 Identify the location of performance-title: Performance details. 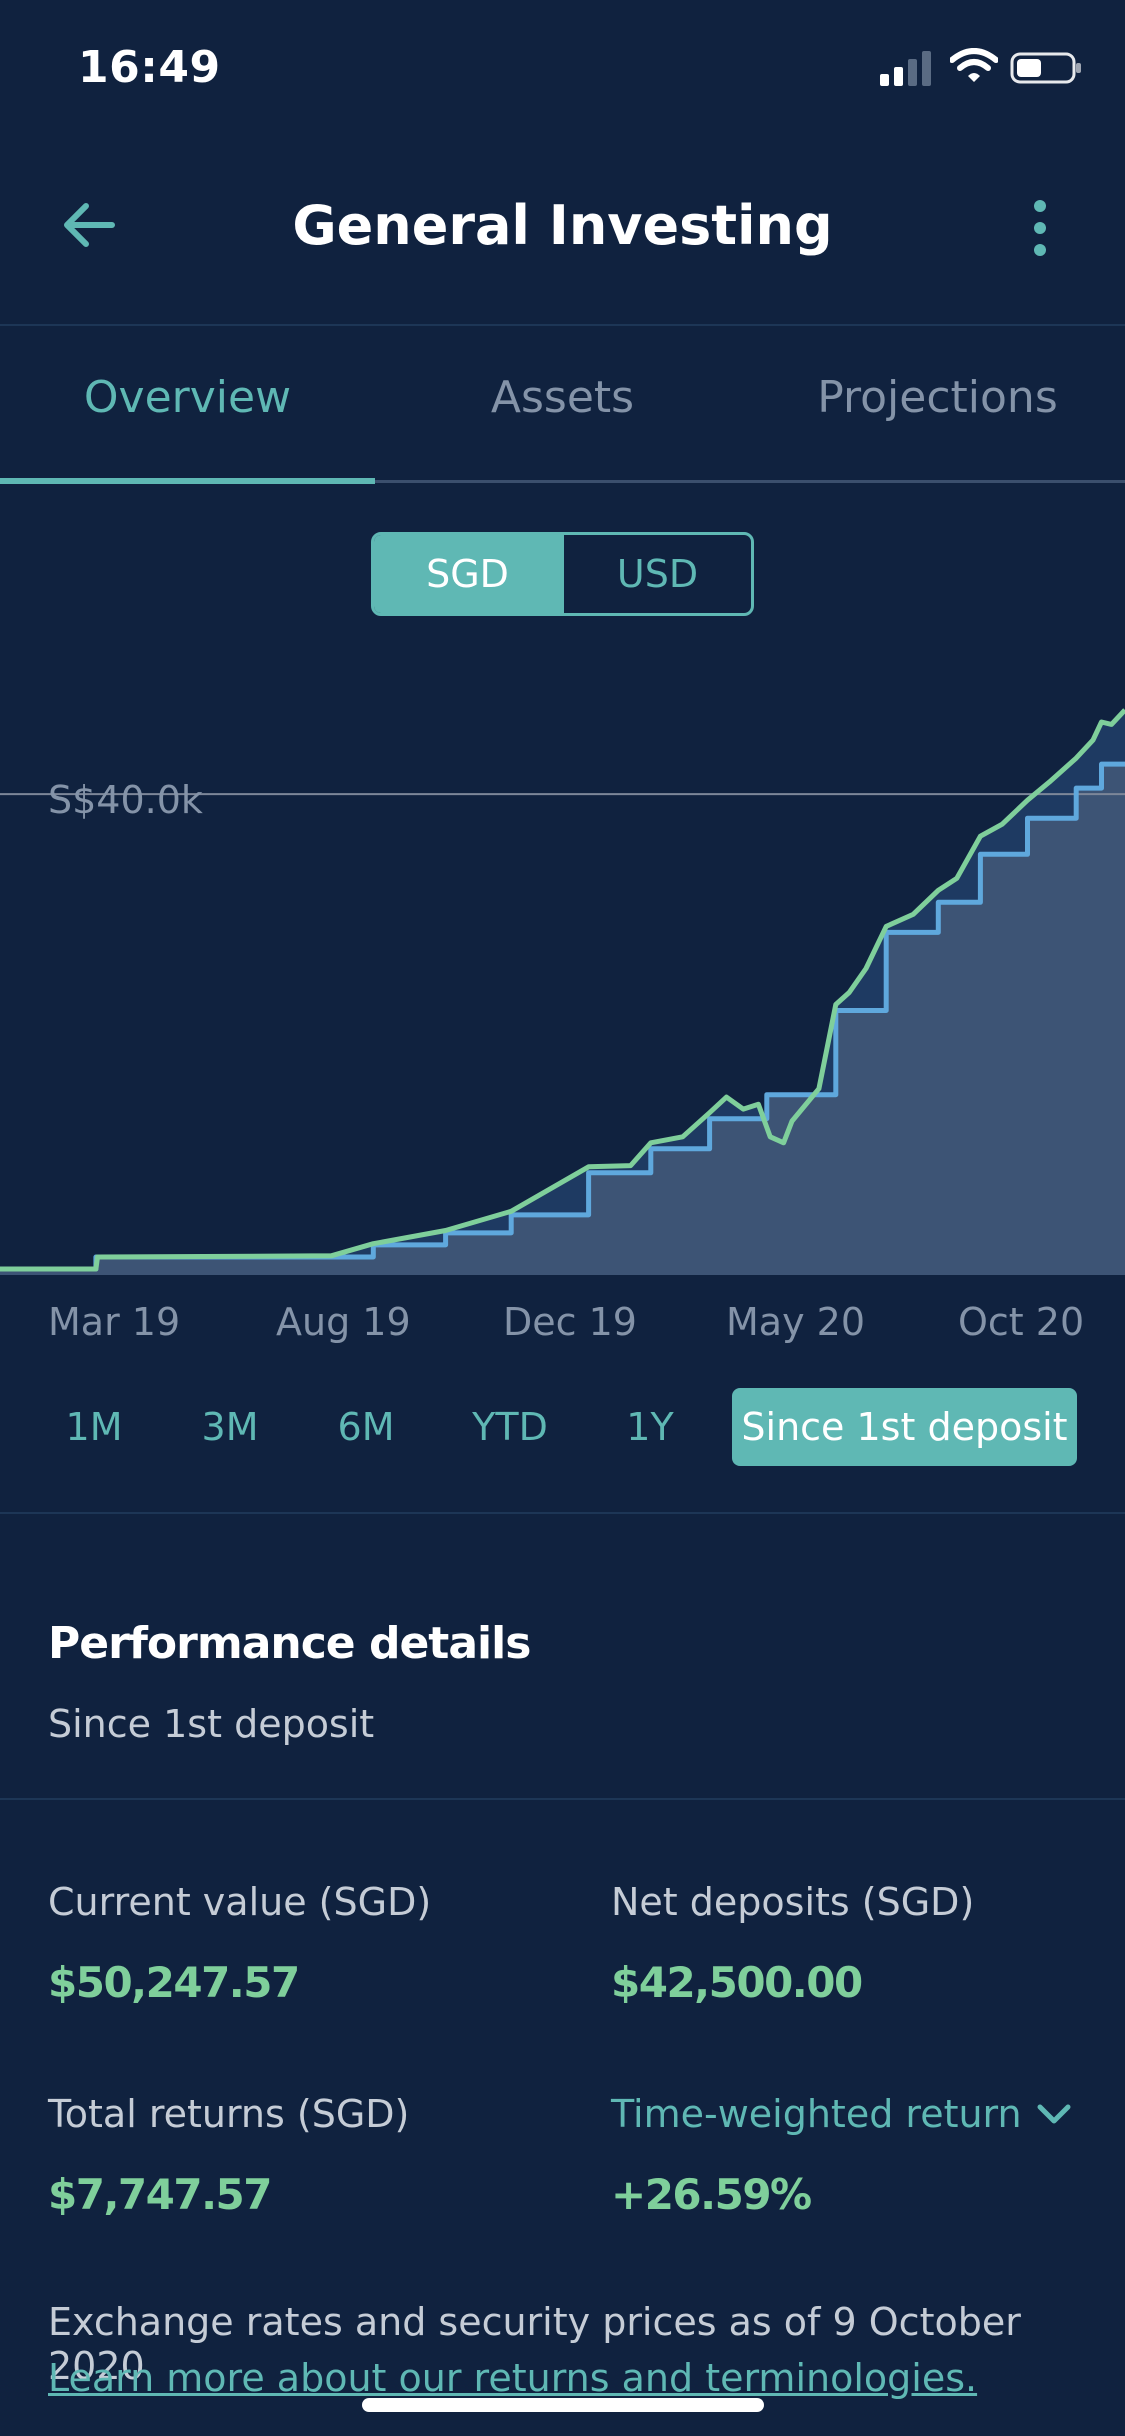
(289, 1643).